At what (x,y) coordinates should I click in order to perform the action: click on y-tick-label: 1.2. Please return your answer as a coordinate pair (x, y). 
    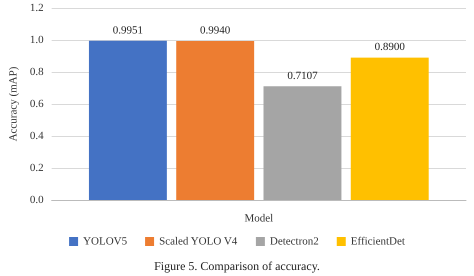
    Looking at the image, I should click on (37, 8).